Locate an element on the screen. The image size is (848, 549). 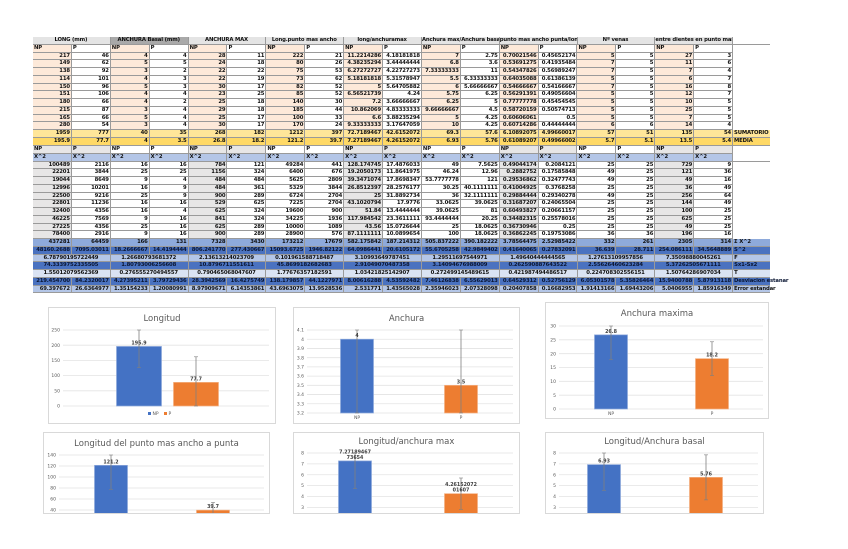
table-cell: 0.53691275 is located at coordinates (519, 64).